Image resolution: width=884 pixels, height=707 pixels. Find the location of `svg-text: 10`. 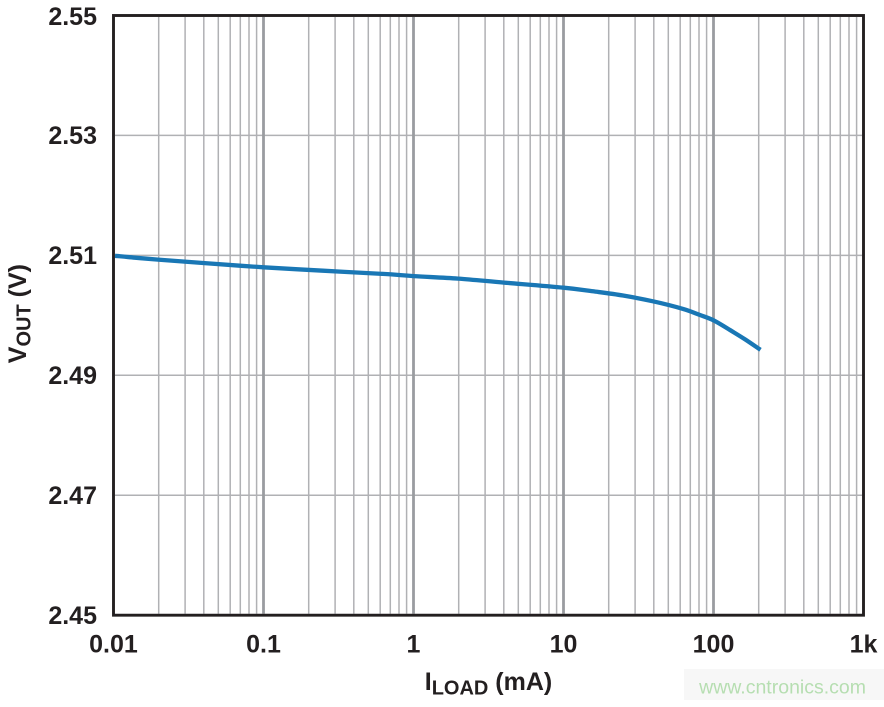

svg-text: 10 is located at coordinates (564, 644).